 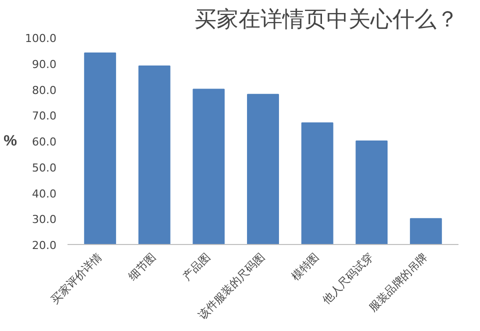 I want to click on y-tick-label: 80.0, so click(x=44, y=90).